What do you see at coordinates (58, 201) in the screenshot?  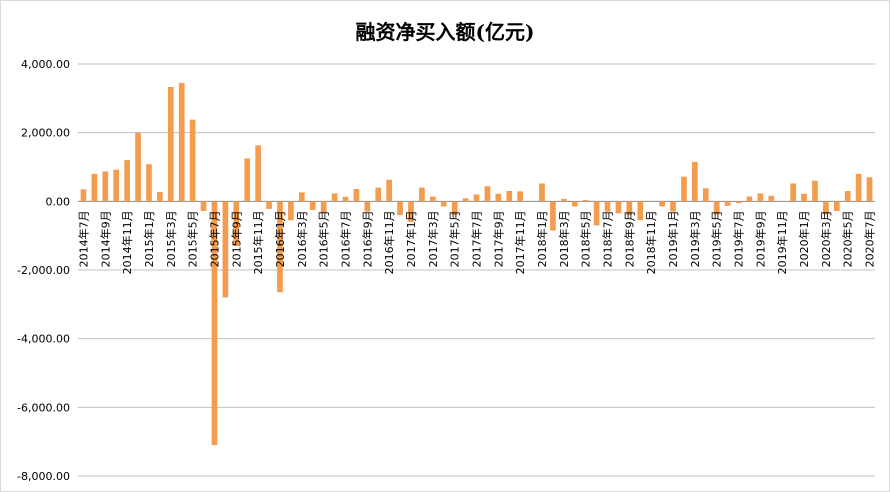 I see `y-tick-label: 0.00` at bounding box center [58, 201].